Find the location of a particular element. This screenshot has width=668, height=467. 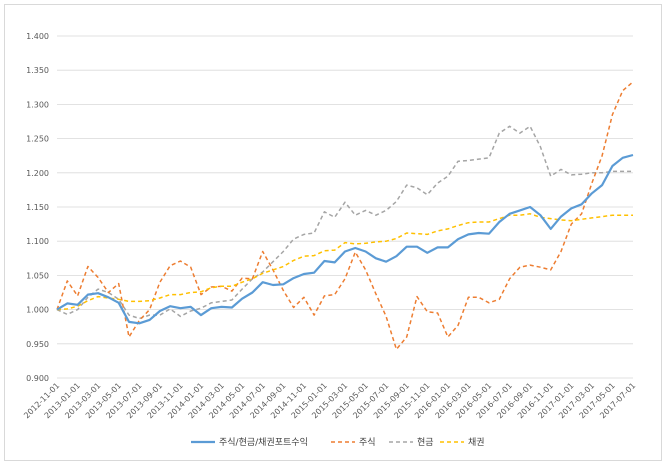

legend-label: 주식/현금/채권포트수익 is located at coordinates (263, 442).